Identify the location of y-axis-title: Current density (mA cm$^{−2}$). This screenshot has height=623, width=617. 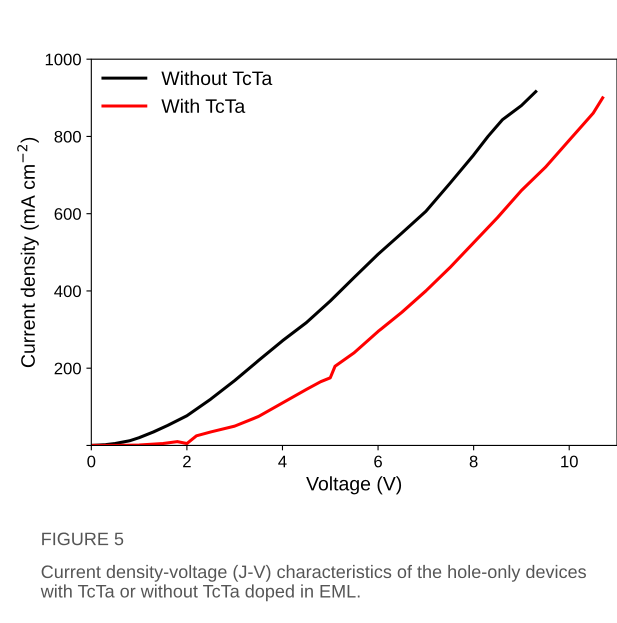
(28, 253).